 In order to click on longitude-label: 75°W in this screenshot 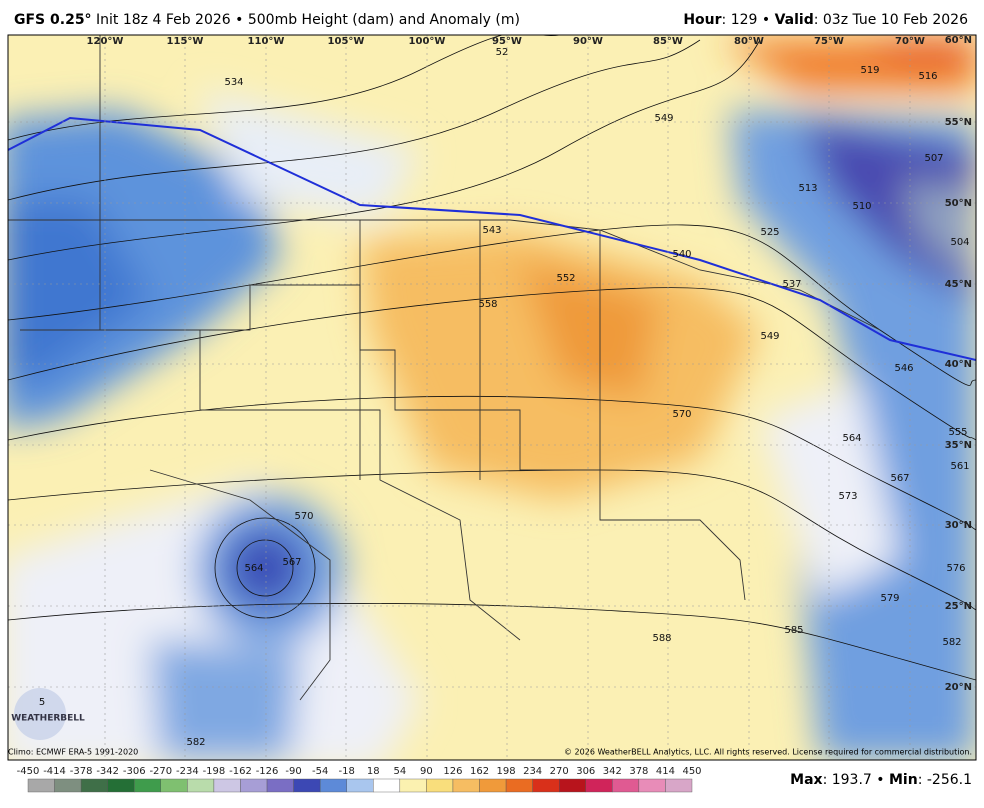, I will do `click(829, 41)`.